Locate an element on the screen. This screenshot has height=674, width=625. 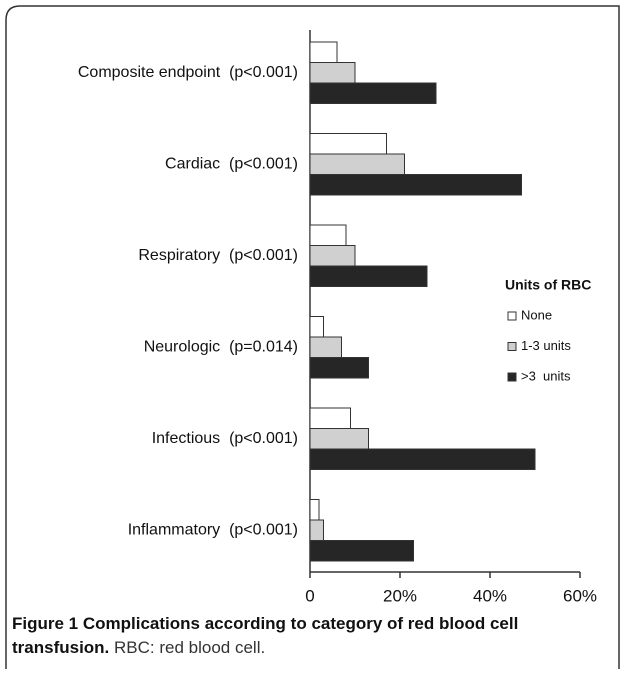
y-tick-label: Infectious (p<0.001) is located at coordinates (225, 438).